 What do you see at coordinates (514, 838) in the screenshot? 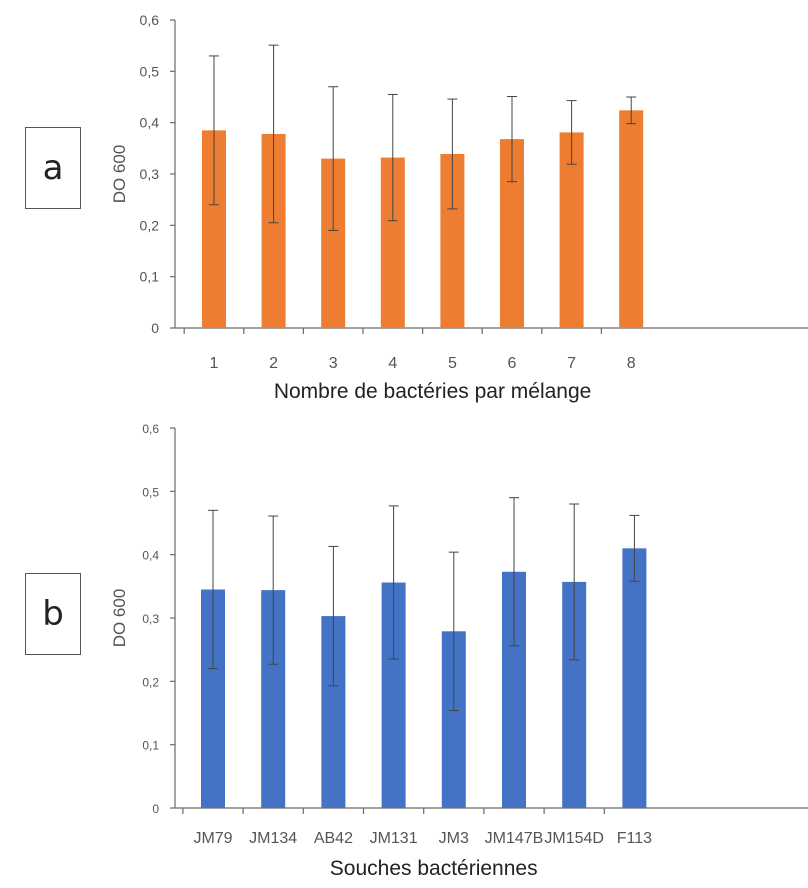
I see `x-tick-label-b: JM147B` at bounding box center [514, 838].